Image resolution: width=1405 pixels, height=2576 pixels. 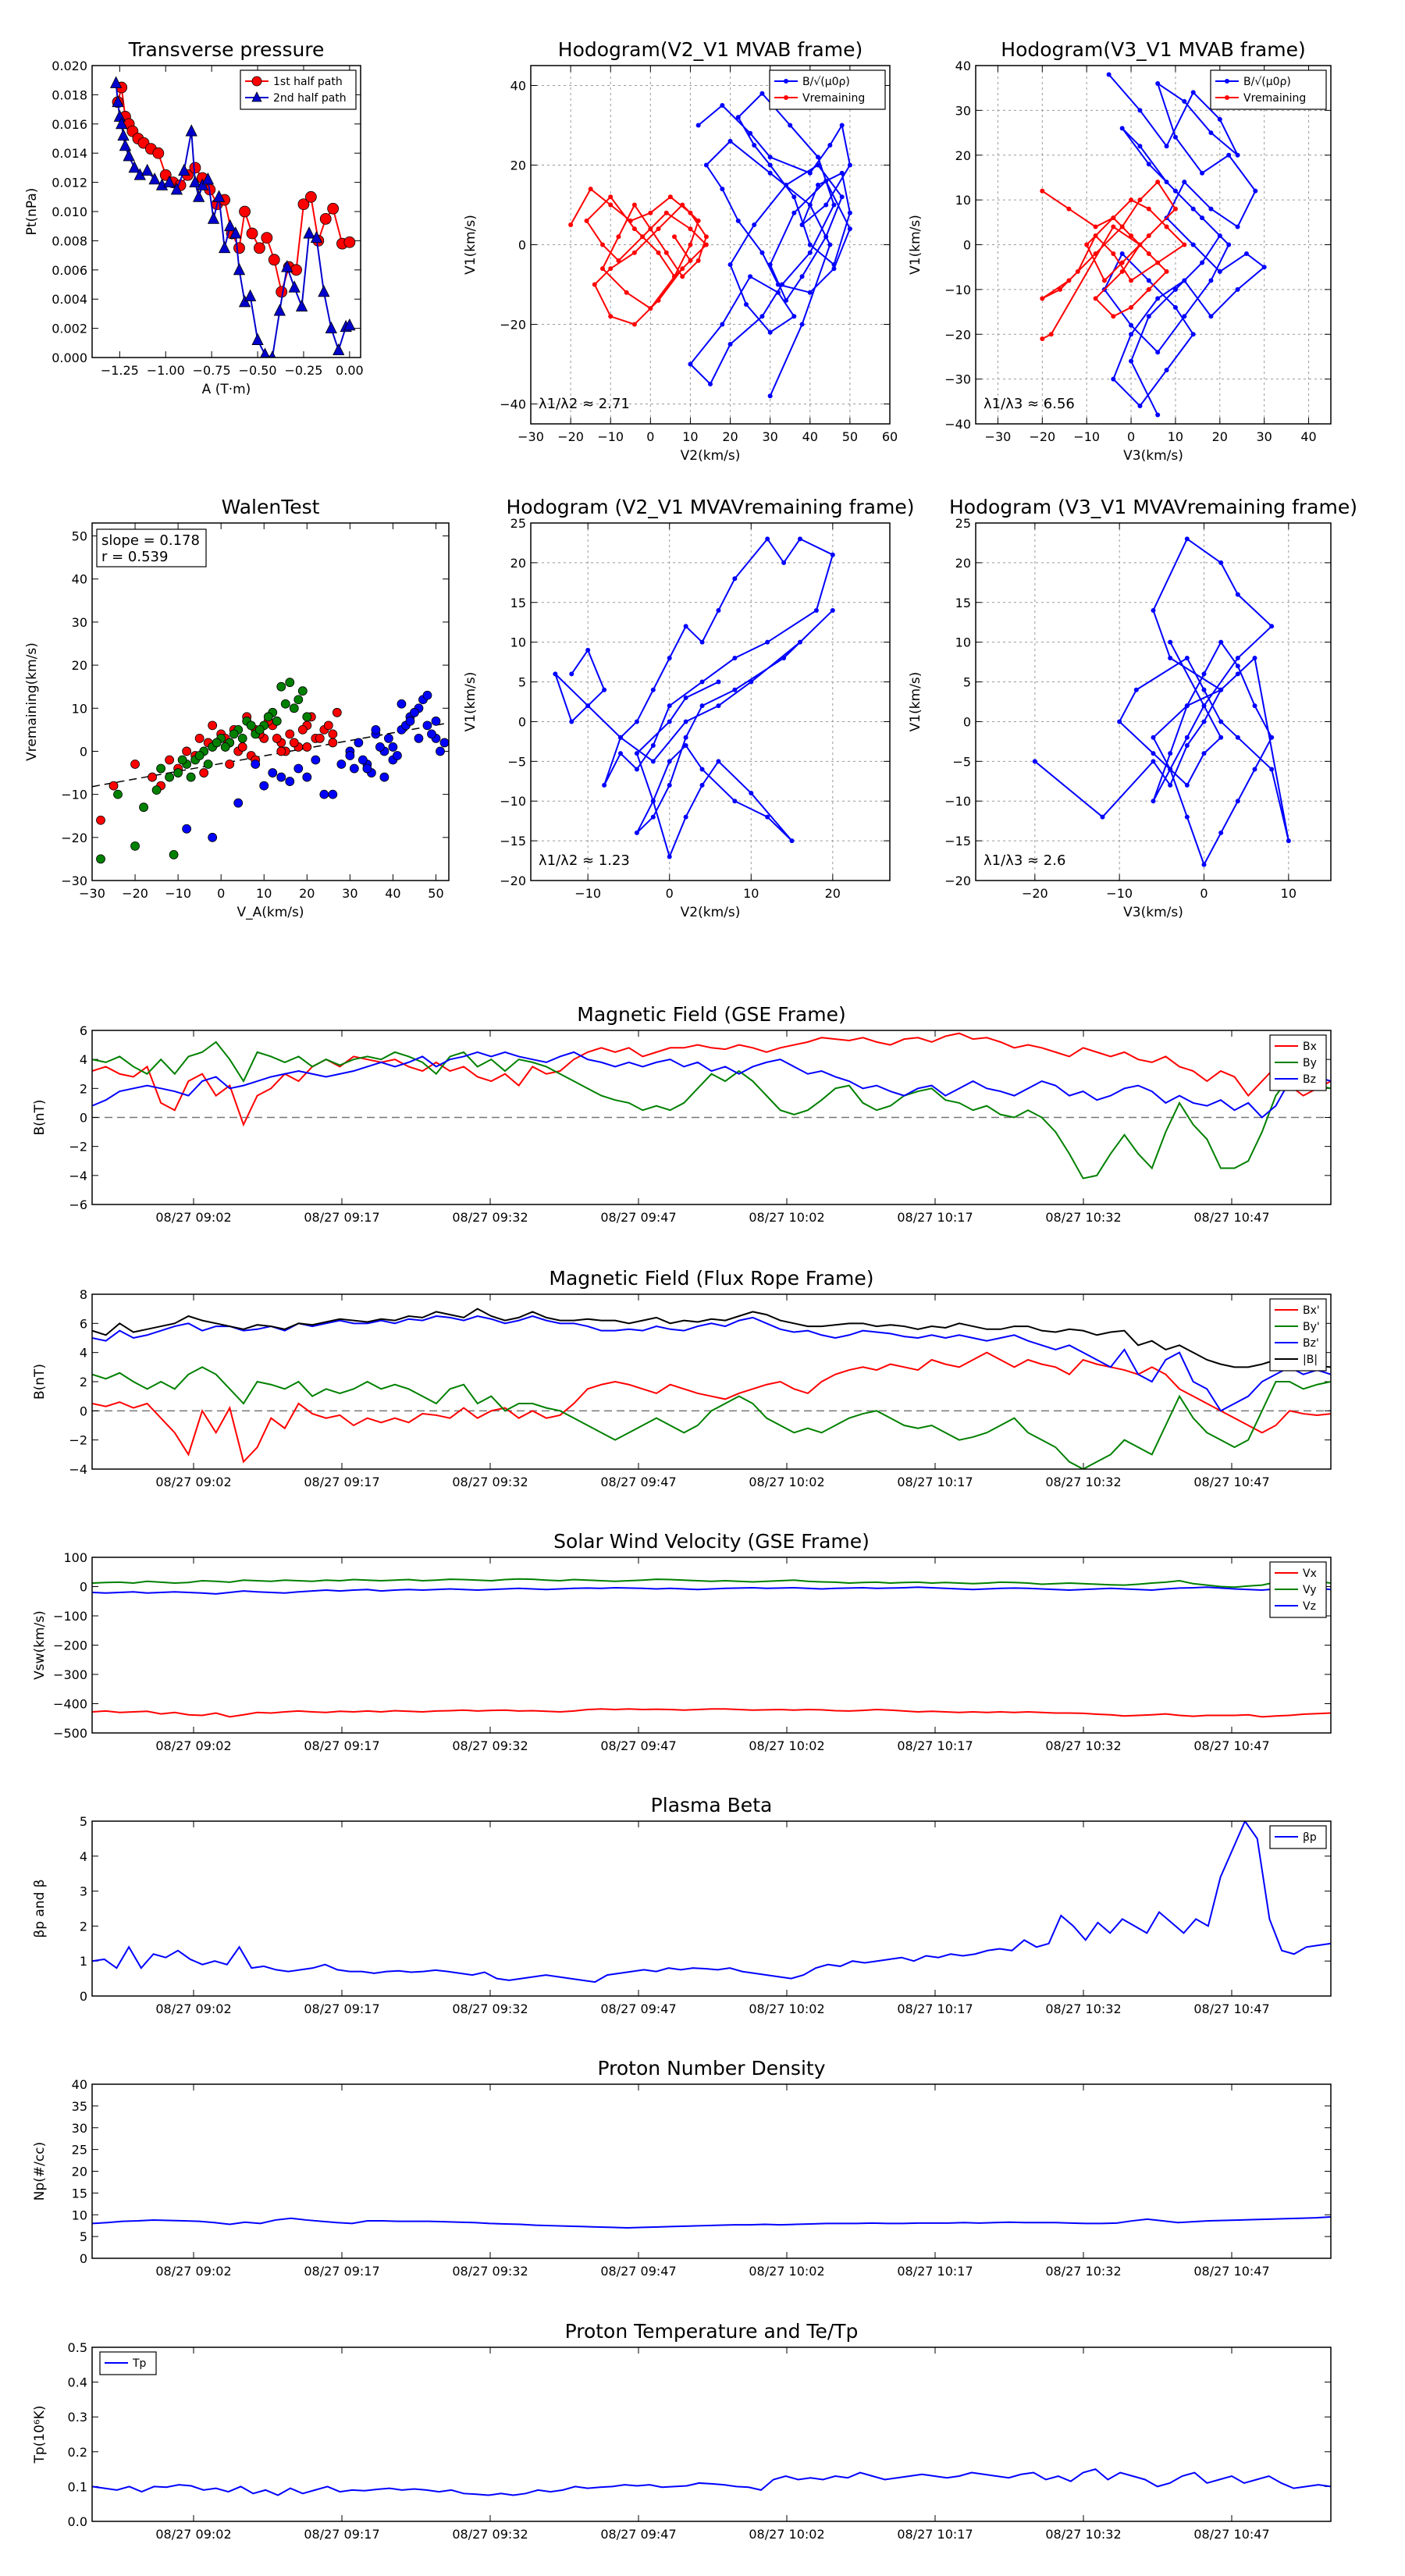 I want to click on legend-marker, so click(x=786, y=81).